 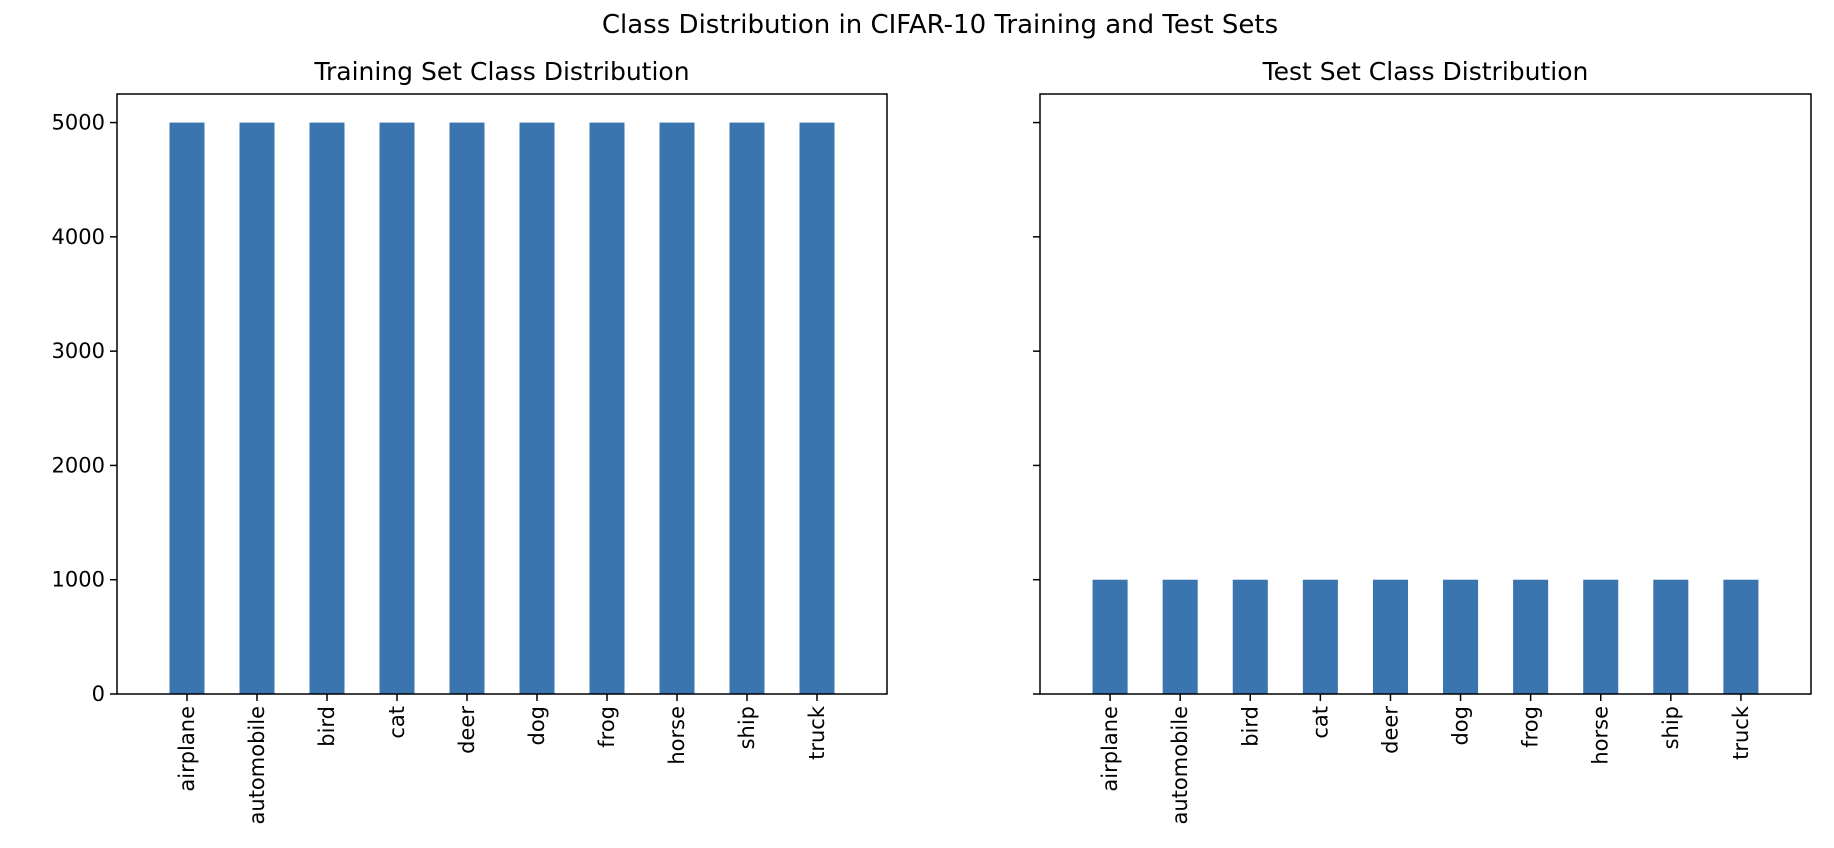 I want to click on y-tick-label: 1000, so click(x=78, y=580).